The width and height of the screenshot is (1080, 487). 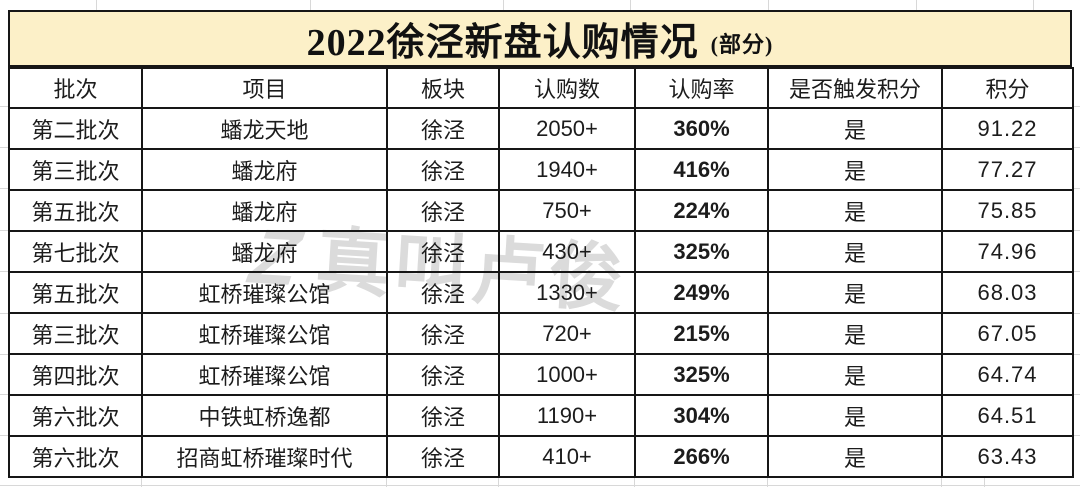 What do you see at coordinates (855, 88) in the screenshot?
I see `header-points-triggered: 是否触发积分` at bounding box center [855, 88].